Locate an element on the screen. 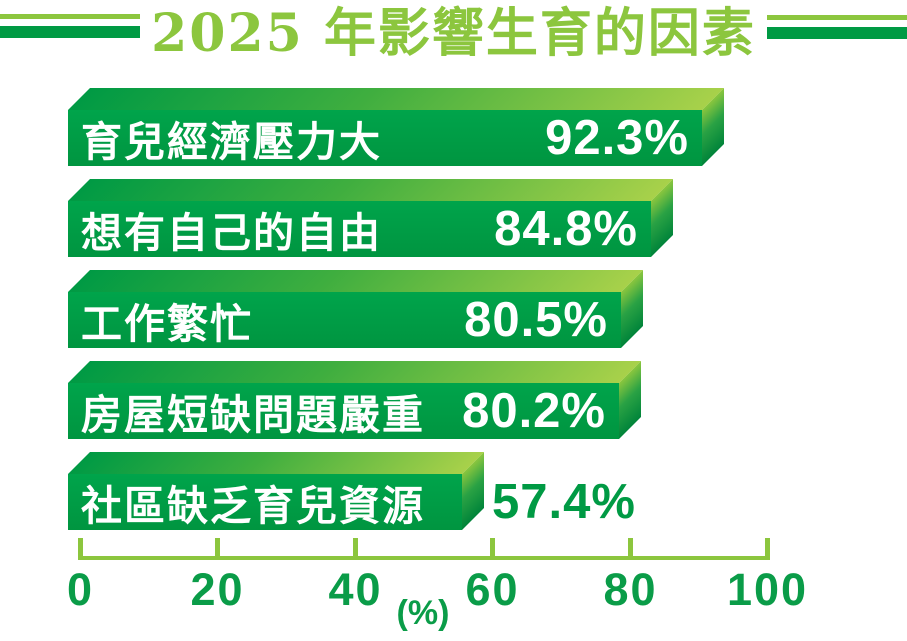 The width and height of the screenshot is (907, 641). bar-row-4: 房屋短缺問題嚴重 80.2% is located at coordinates (354, 400).